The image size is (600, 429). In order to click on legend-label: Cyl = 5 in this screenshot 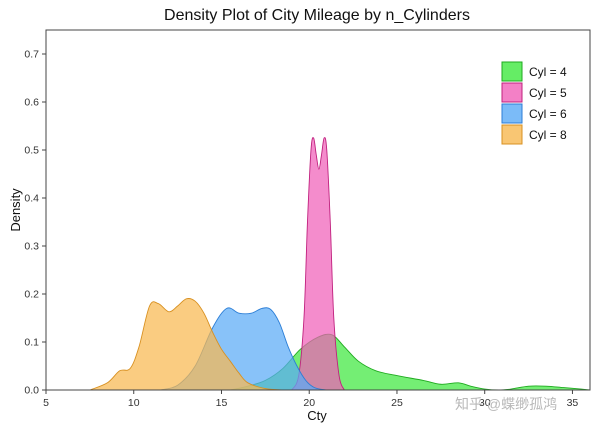, I will do `click(548, 93)`.